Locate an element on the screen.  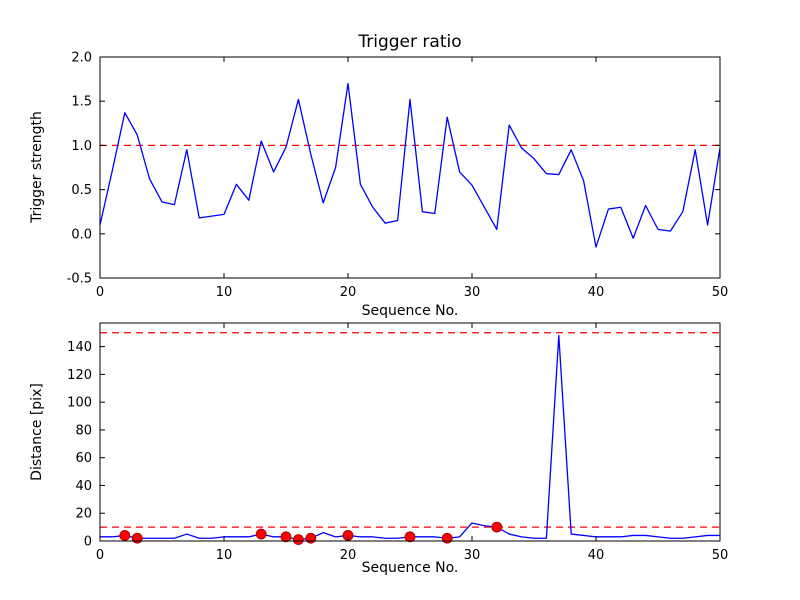
y-tick-label: 120 is located at coordinates (79, 375).